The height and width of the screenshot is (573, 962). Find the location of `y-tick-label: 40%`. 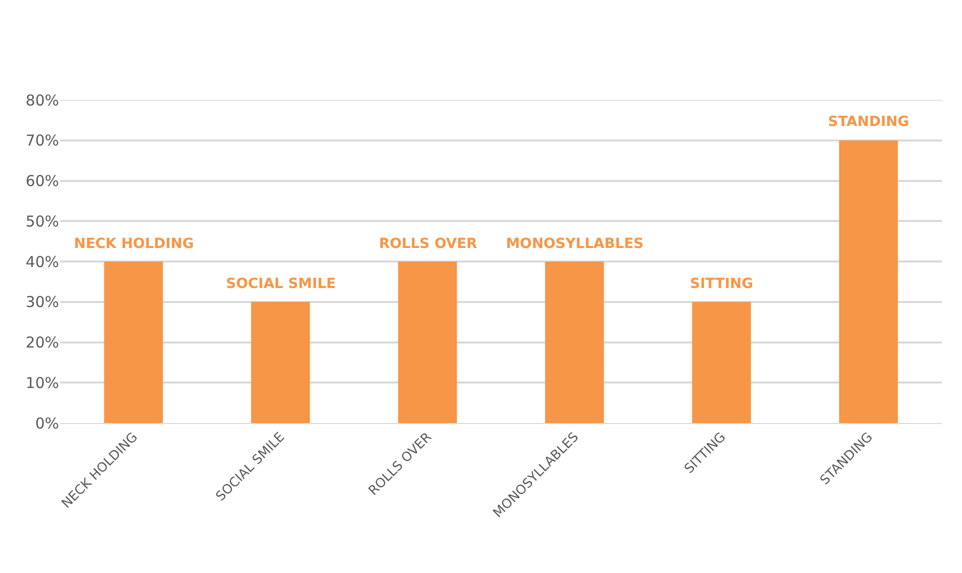

y-tick-label: 40% is located at coordinates (42, 261).